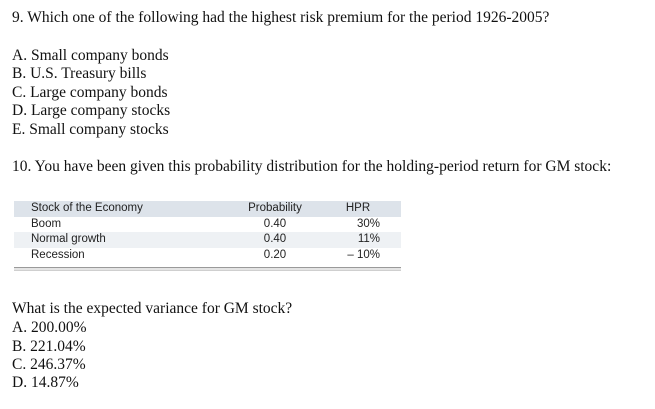 The image size is (655, 409). I want to click on table-row: Normal growth 0.40 11%, so click(207, 240).